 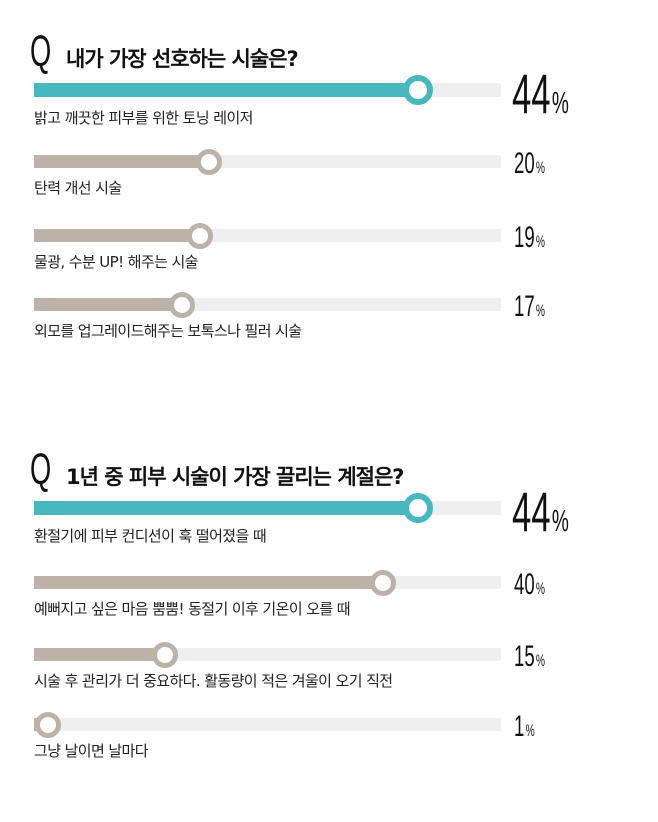 I want to click on percent-number: 40, so click(x=524, y=584).